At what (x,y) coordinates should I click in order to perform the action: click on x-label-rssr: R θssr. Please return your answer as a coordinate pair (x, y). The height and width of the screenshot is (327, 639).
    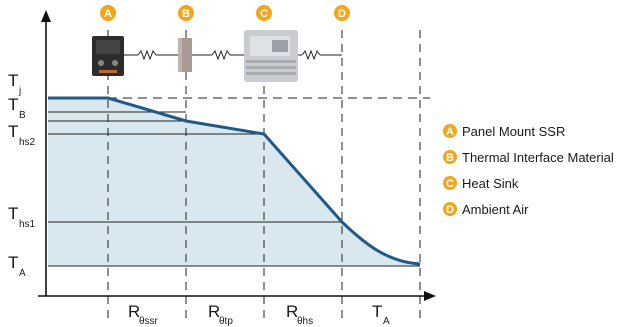
    Looking at the image, I should click on (143, 314).